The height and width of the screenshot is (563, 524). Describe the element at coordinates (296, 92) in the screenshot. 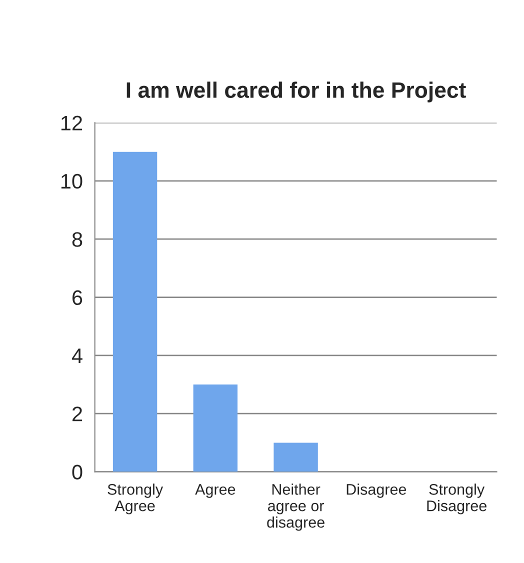

I see `chart-title: I am well cared for in the Project` at that location.